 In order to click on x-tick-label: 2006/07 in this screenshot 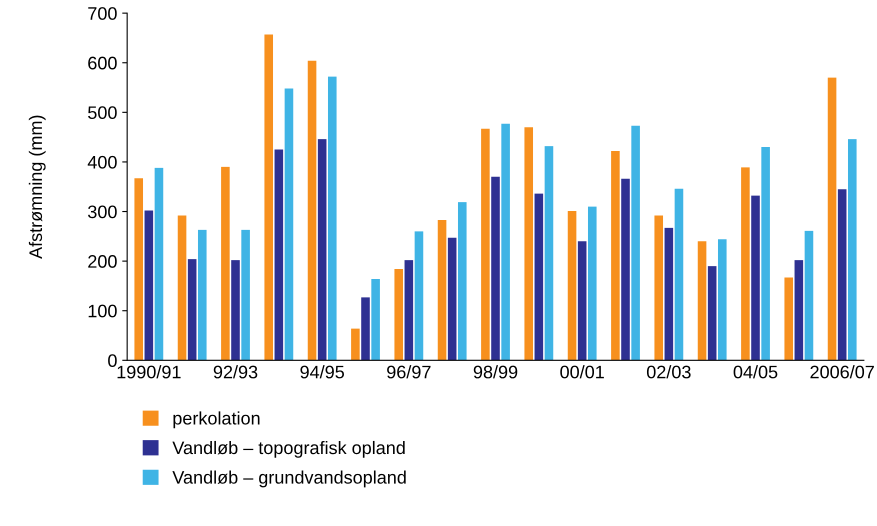, I will do `click(842, 371)`.